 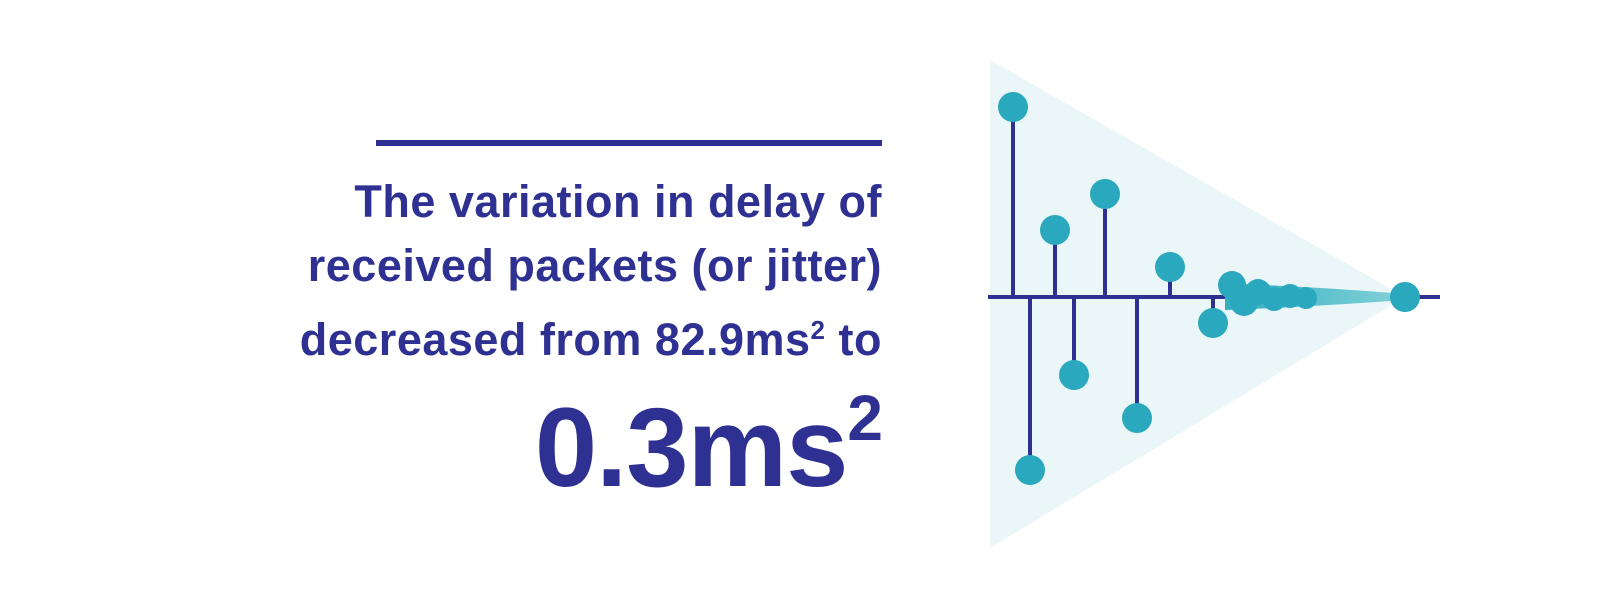 What do you see at coordinates (618, 201) in the screenshot?
I see `headline-line-1: The variation in delay of` at bounding box center [618, 201].